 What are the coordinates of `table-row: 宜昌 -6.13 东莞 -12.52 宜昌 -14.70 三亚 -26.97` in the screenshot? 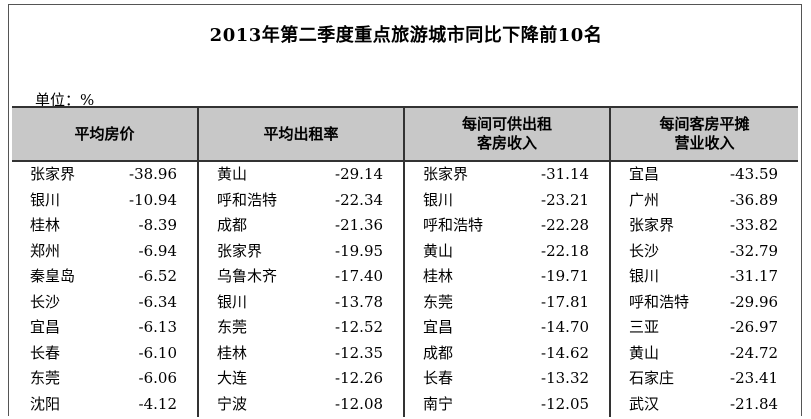 It's located at (405, 328).